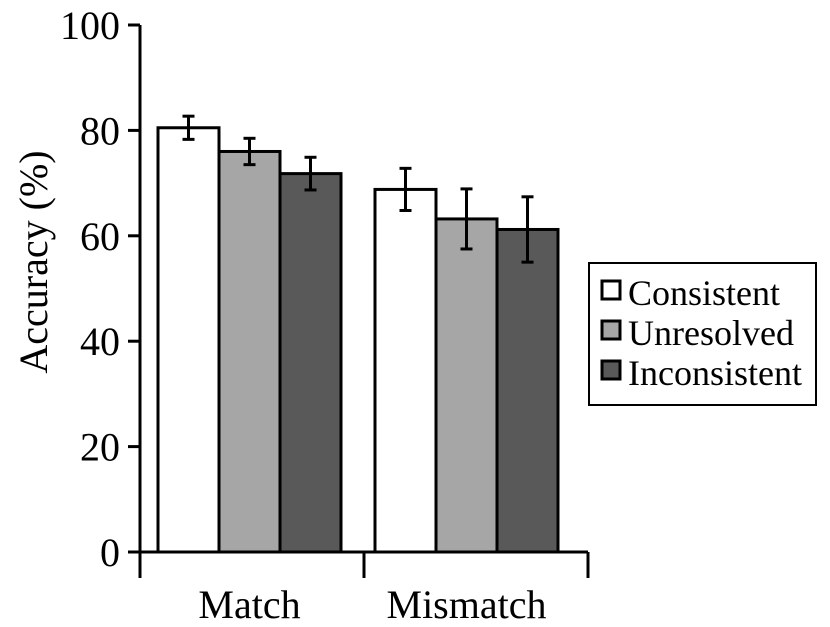 Image resolution: width=830 pixels, height=627 pixels. What do you see at coordinates (711, 333) in the screenshot?
I see `legend-label-unresolved: Unresolved` at bounding box center [711, 333].